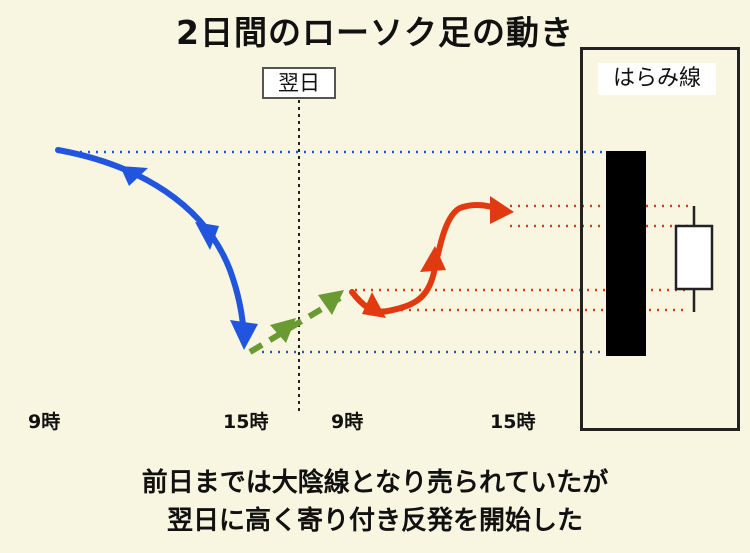 Image resolution: width=750 pixels, height=553 pixels. I want to click on time-tick-day1-open: 9時, so click(44, 422).